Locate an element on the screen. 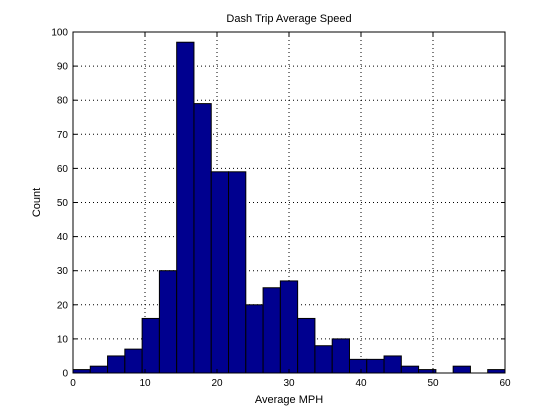 This screenshot has width=560, height=420. chart-title: Dash Trip Average Speed is located at coordinates (288, 19).